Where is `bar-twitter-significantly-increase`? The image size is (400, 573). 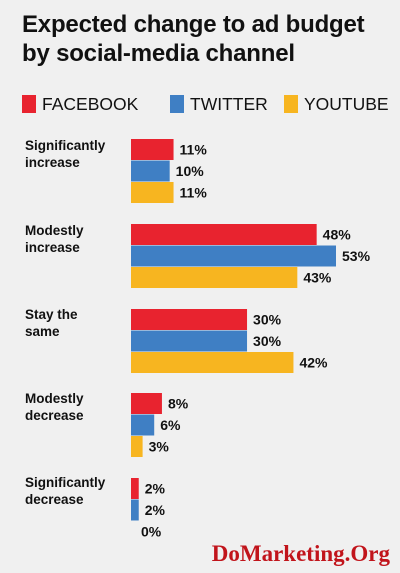 bar-twitter-significantly-increase is located at coordinates (150, 171).